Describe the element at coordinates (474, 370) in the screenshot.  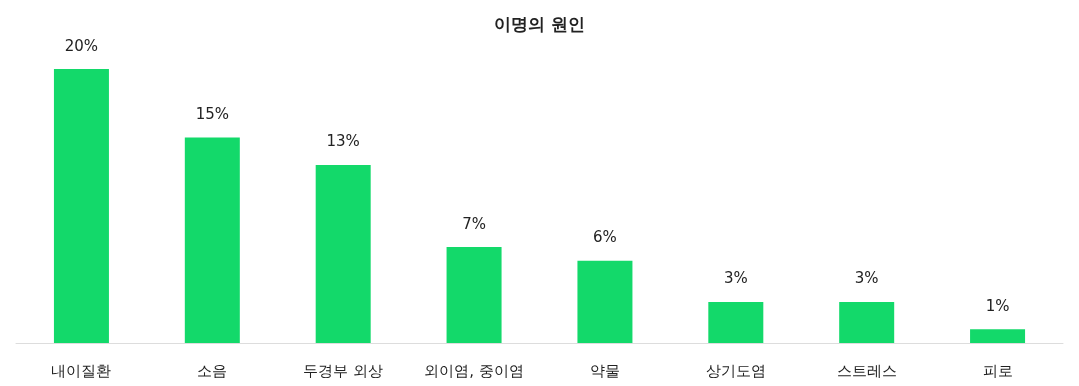
I see `x-tick-label: 외이염, 중이염` at that location.